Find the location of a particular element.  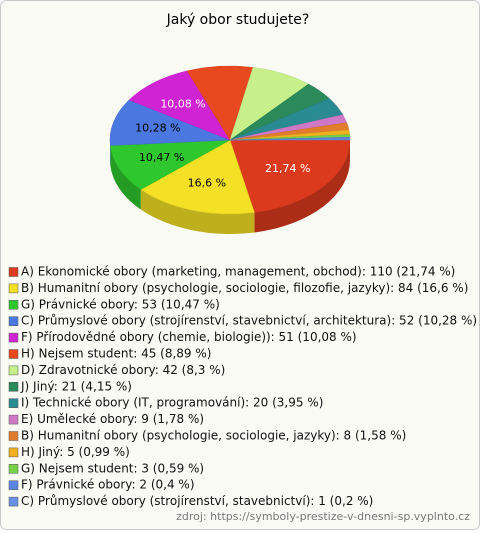

chart-title: Jaký obor studujete? is located at coordinates (238, 20).